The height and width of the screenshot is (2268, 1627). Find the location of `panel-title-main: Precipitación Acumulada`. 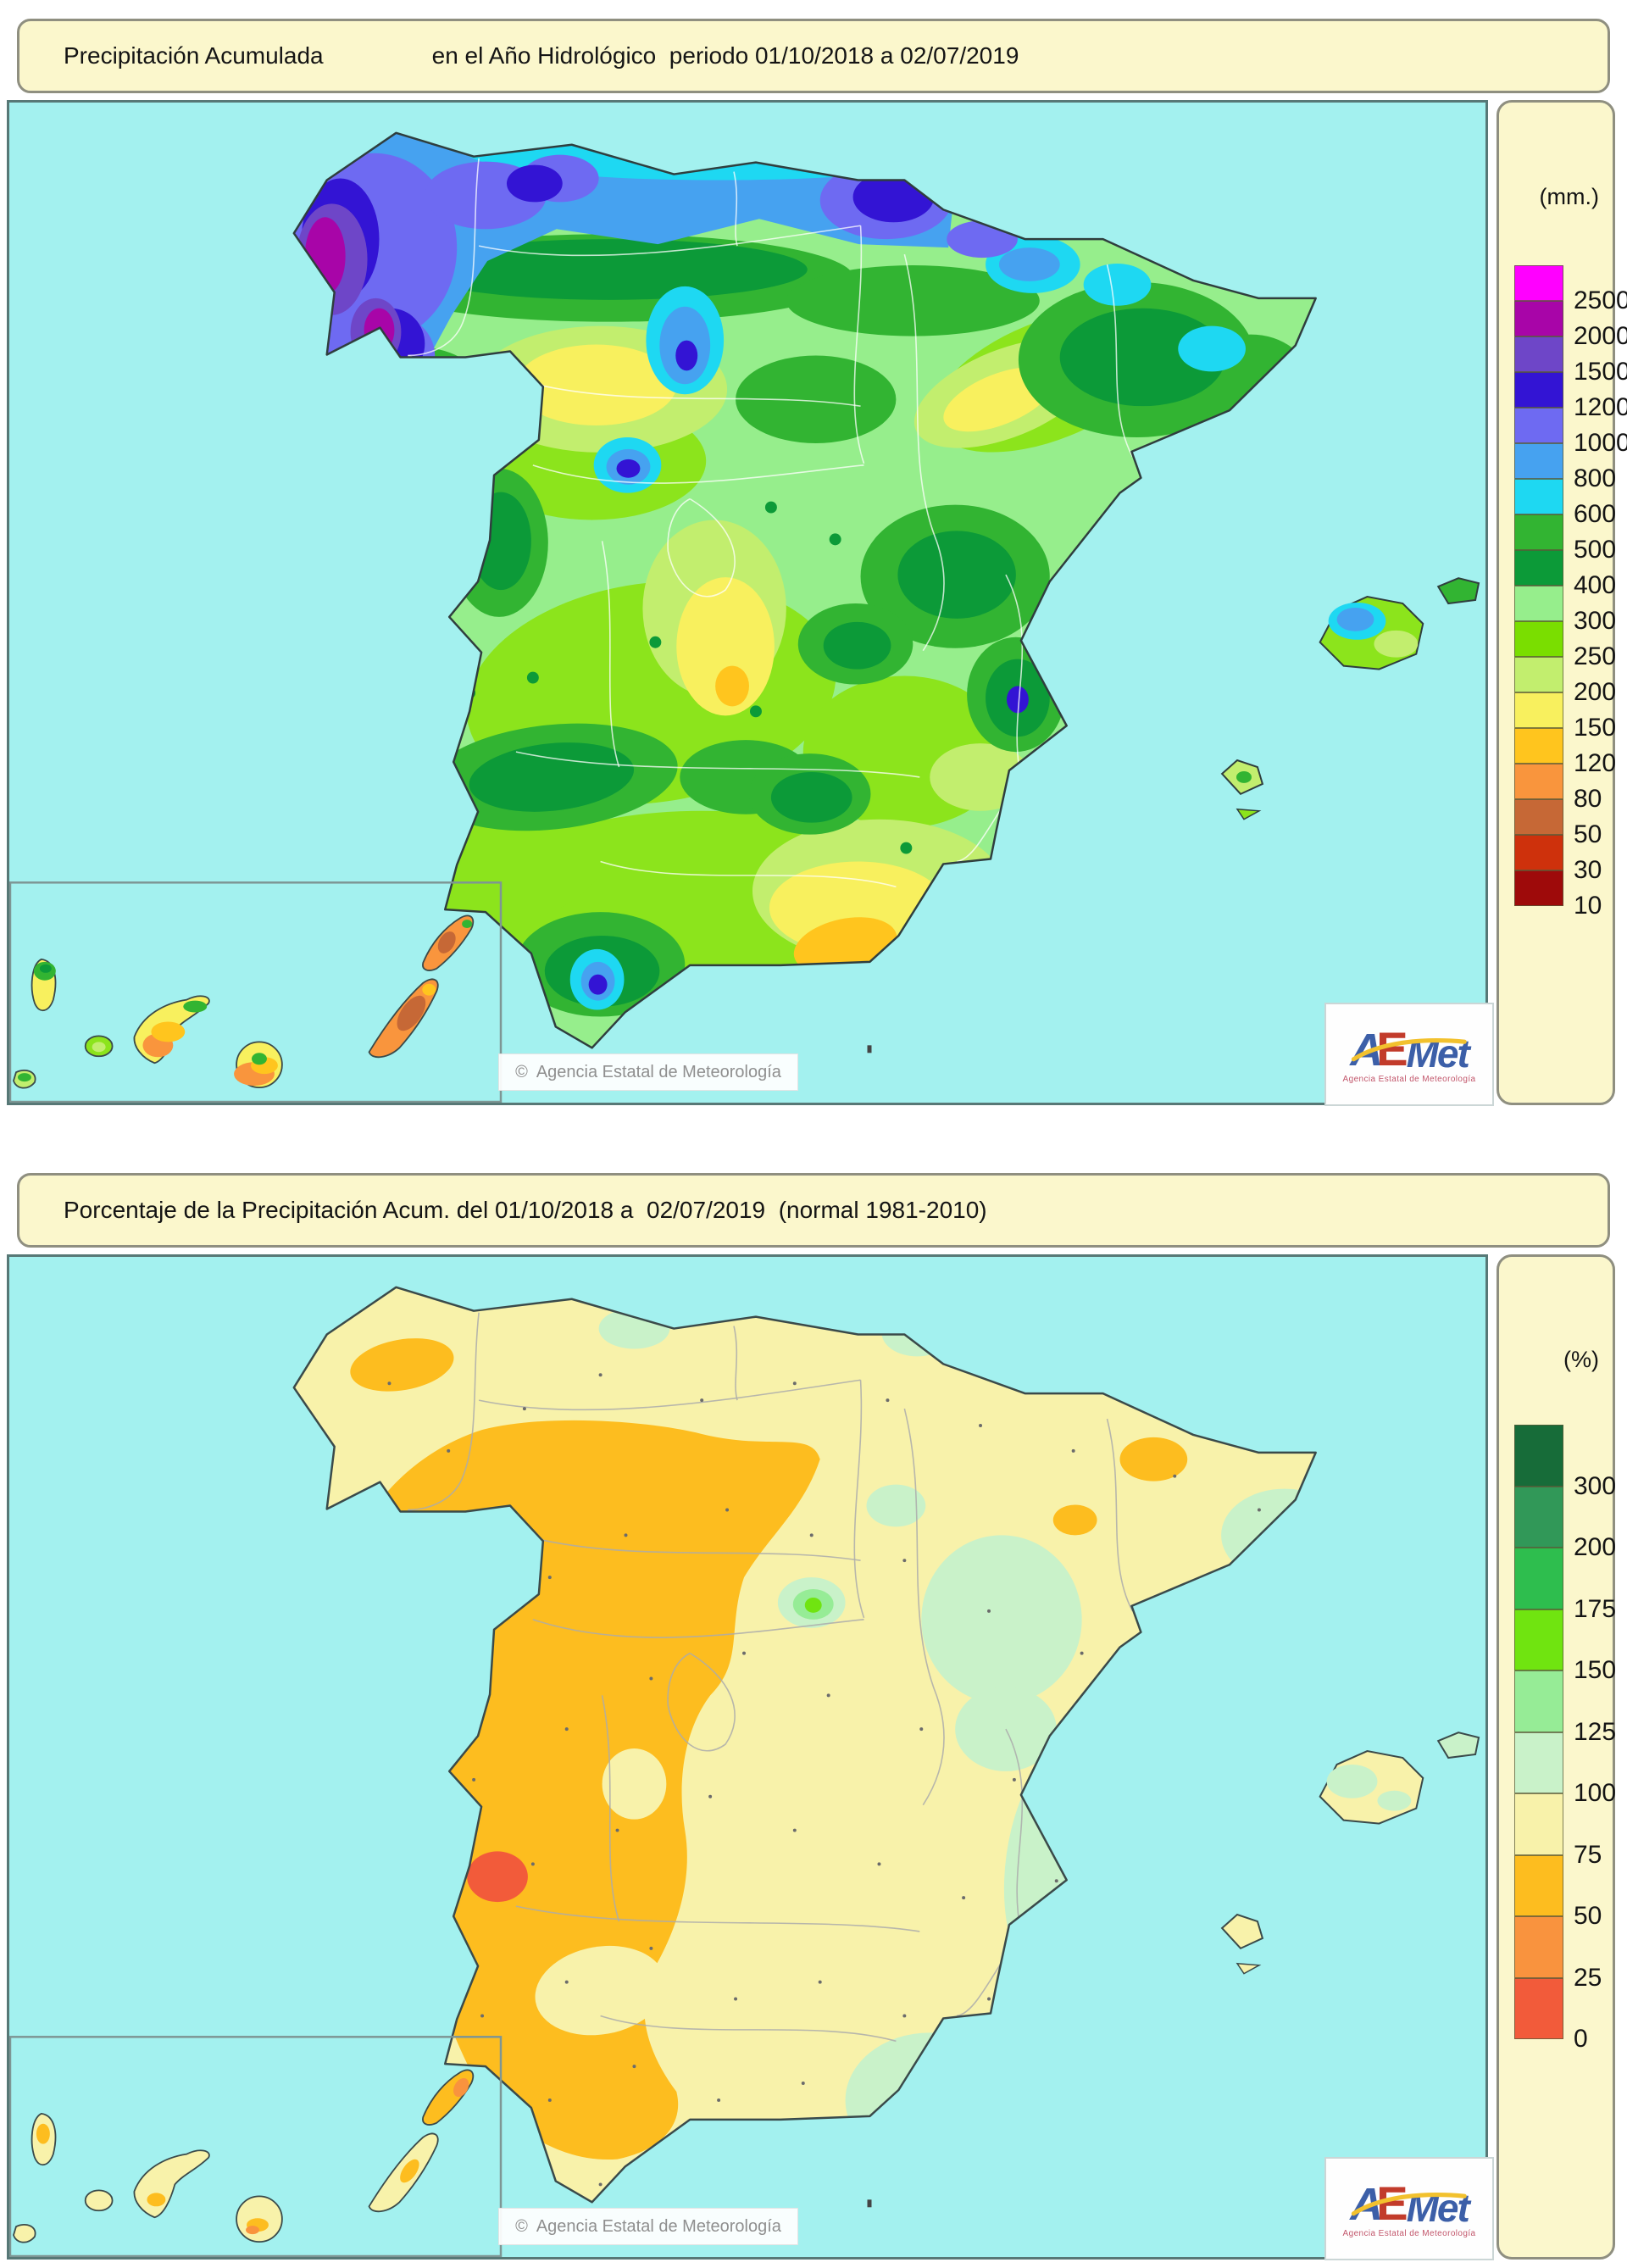

panel-title-main: Precipitación Acumulada is located at coordinates (194, 55).